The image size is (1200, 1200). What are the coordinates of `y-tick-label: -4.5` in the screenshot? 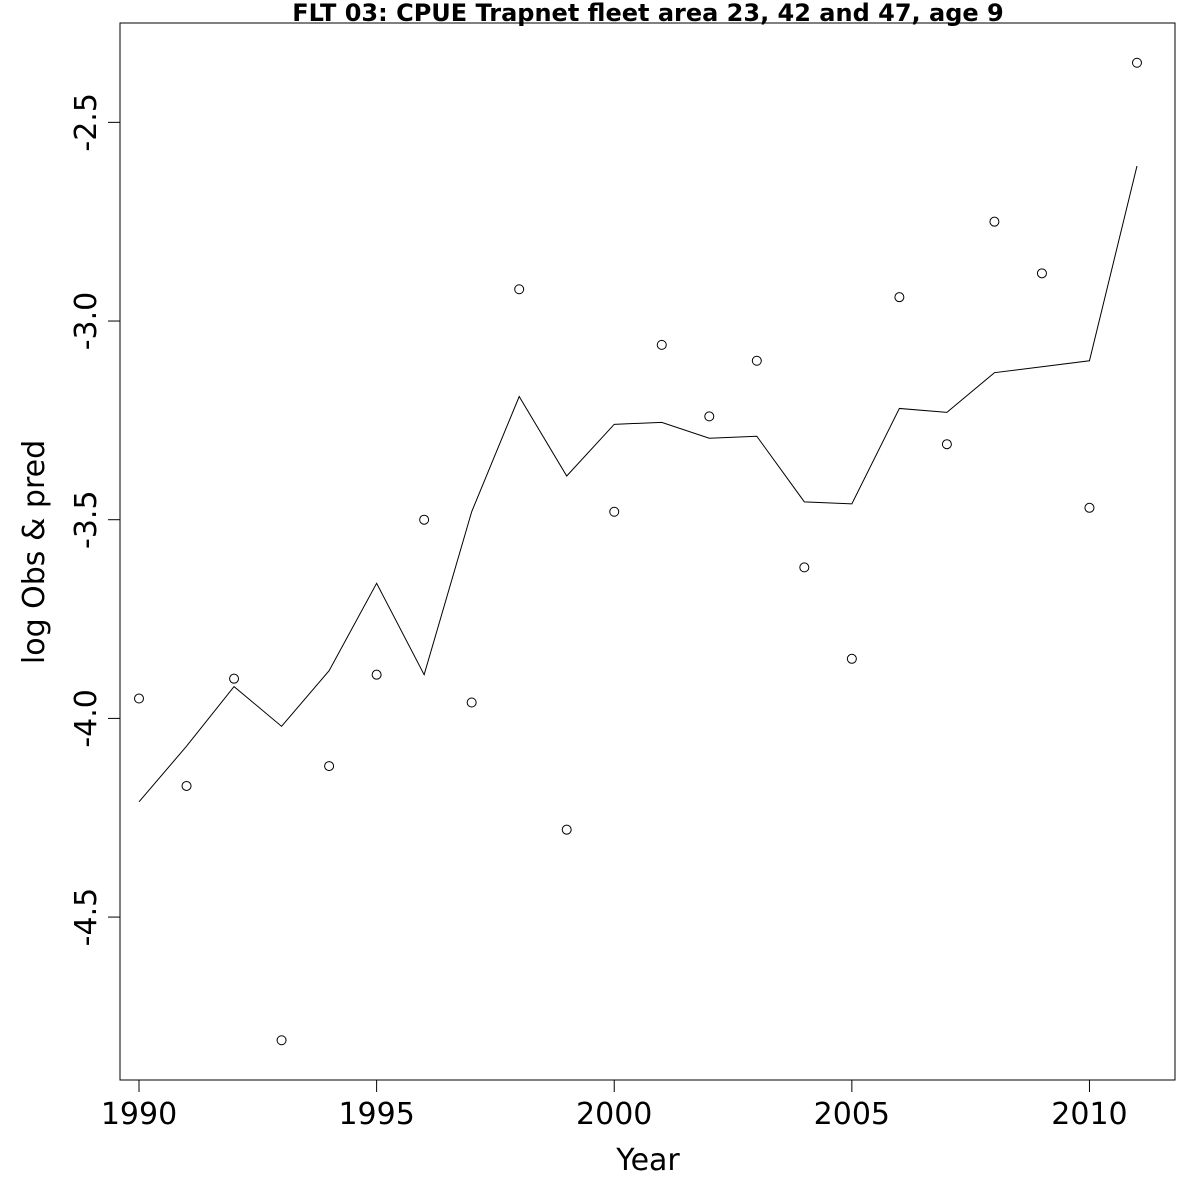 It's located at (86, 917).